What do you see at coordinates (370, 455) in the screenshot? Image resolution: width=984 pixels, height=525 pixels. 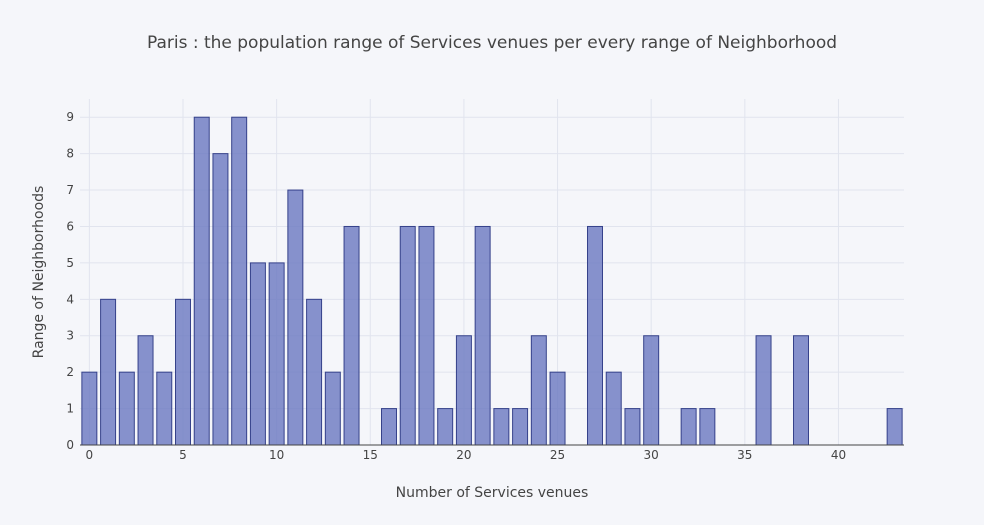 I see `x-tick-label: 15` at bounding box center [370, 455].